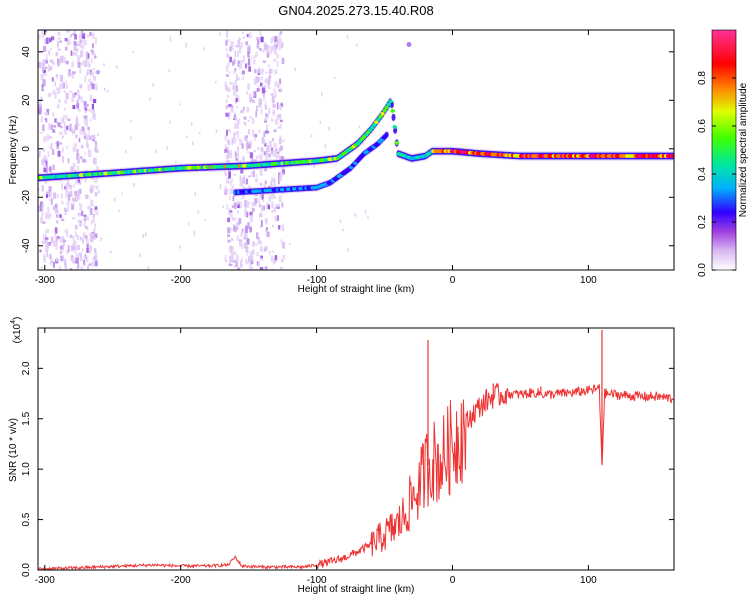 This screenshot has height=600, width=750. Describe the element at coordinates (317, 580) in the screenshot. I see `x-tick-label: -100` at that location.